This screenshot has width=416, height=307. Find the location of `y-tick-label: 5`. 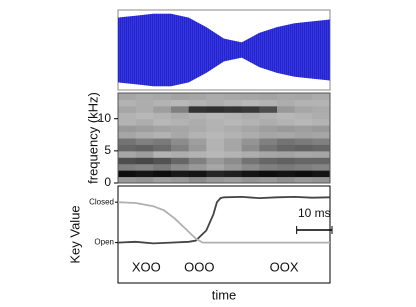

y-tick-label: 5 is located at coordinates (107, 150).